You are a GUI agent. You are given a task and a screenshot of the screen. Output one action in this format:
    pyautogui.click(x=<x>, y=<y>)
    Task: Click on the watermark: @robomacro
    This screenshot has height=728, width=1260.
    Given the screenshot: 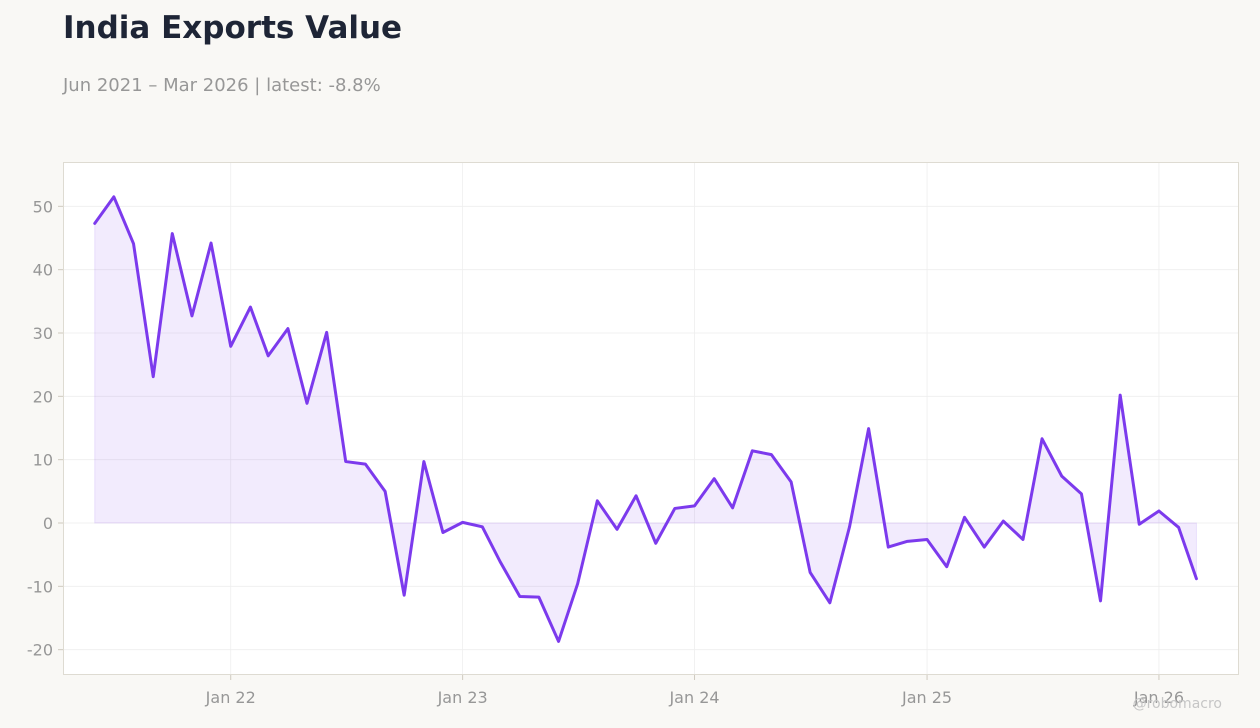 What is the action you would take?
    pyautogui.click(x=1177, y=704)
    